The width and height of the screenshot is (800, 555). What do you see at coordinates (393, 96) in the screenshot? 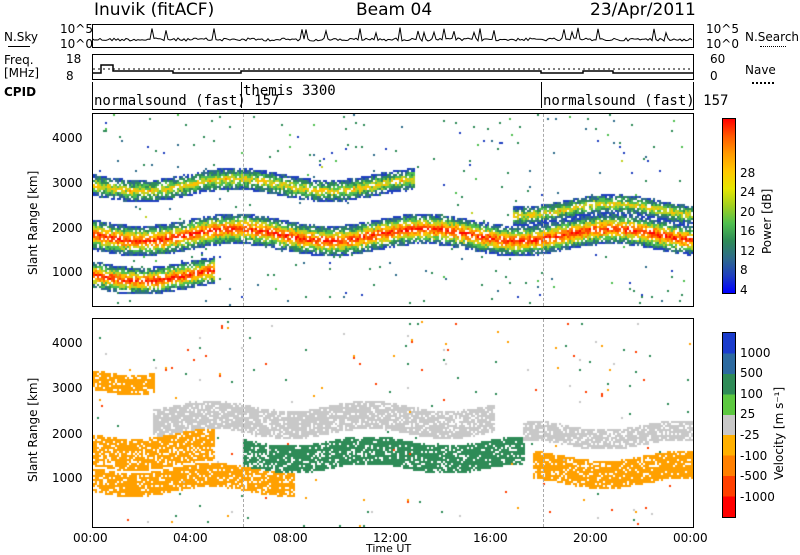
I see `cpid-panel` at bounding box center [393, 96].